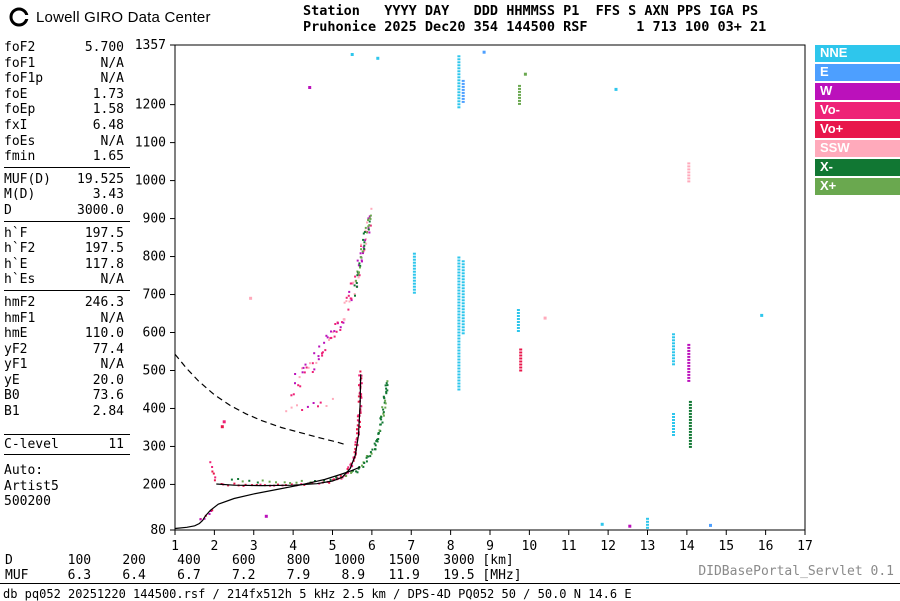  Describe the element at coordinates (20, 157) in the screenshot. I see `parameter-label: fmin` at that location.